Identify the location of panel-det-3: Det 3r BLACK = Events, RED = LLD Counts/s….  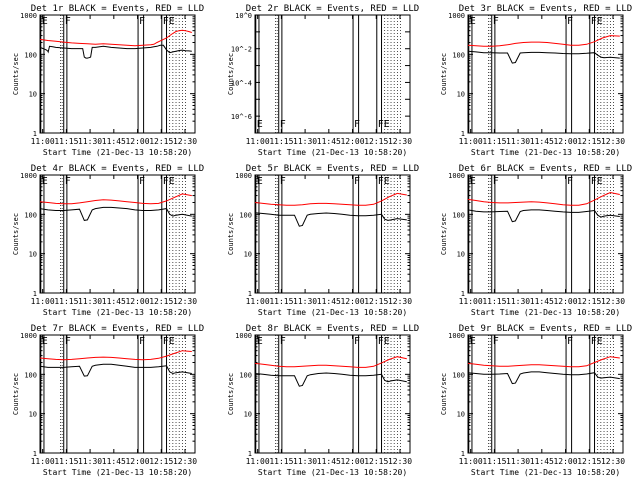
(536, 80).